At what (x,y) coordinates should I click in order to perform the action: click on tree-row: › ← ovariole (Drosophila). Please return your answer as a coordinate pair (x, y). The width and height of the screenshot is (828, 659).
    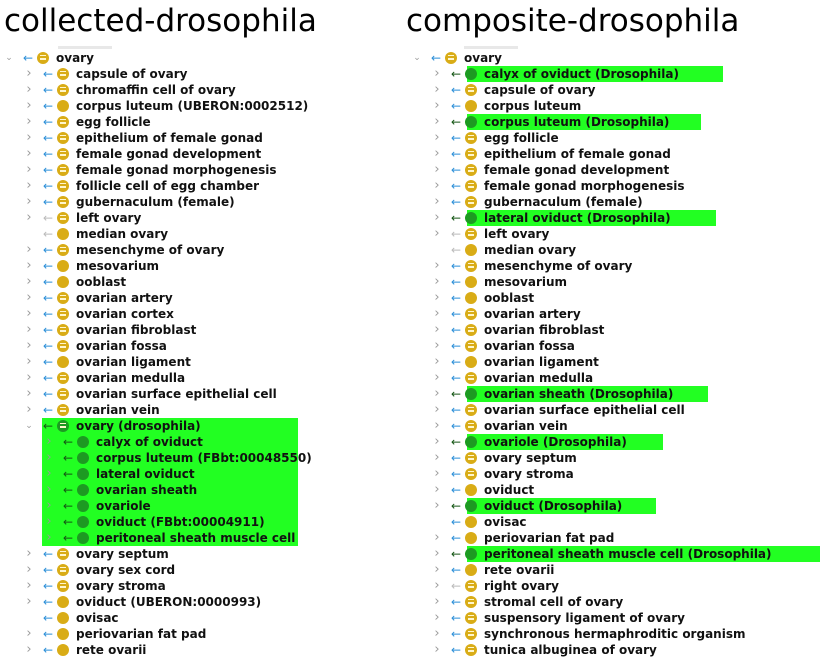
    Looking at the image, I should click on (617, 442).